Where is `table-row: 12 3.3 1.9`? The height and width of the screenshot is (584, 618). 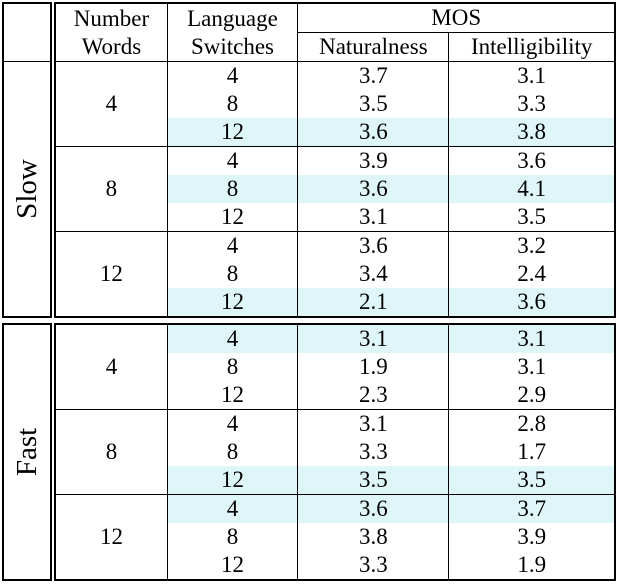
table-row: 12 3.3 1.9 is located at coordinates (309, 565).